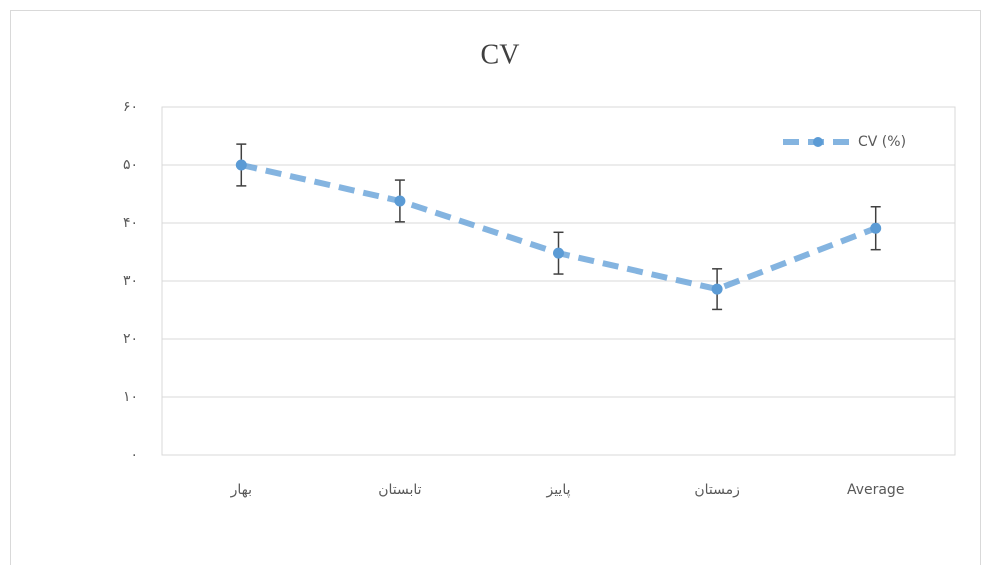  I want to click on y-tick-label: ۴۰, so click(130, 223).